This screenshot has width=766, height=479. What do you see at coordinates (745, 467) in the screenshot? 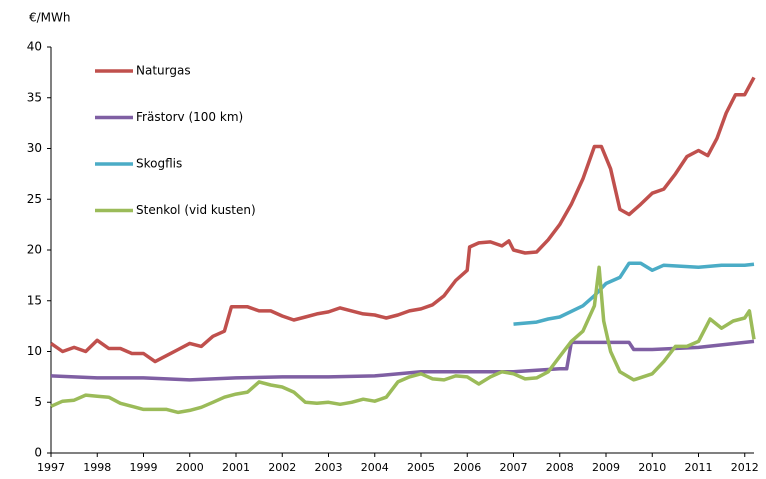
I see `x-tick-label: 2012` at bounding box center [745, 467].